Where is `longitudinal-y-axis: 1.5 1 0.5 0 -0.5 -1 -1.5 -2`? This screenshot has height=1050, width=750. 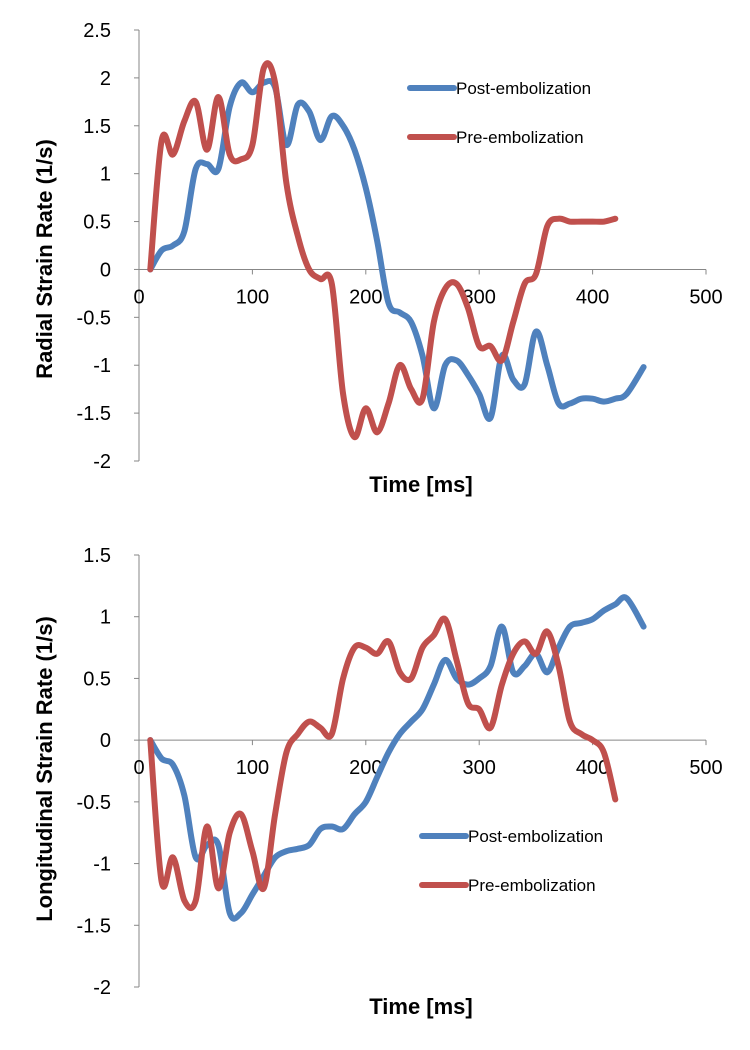 longitudinal-y-axis: 1.5 1 0.5 0 -0.5 -1 -1.5 -2 is located at coordinates (108, 772).